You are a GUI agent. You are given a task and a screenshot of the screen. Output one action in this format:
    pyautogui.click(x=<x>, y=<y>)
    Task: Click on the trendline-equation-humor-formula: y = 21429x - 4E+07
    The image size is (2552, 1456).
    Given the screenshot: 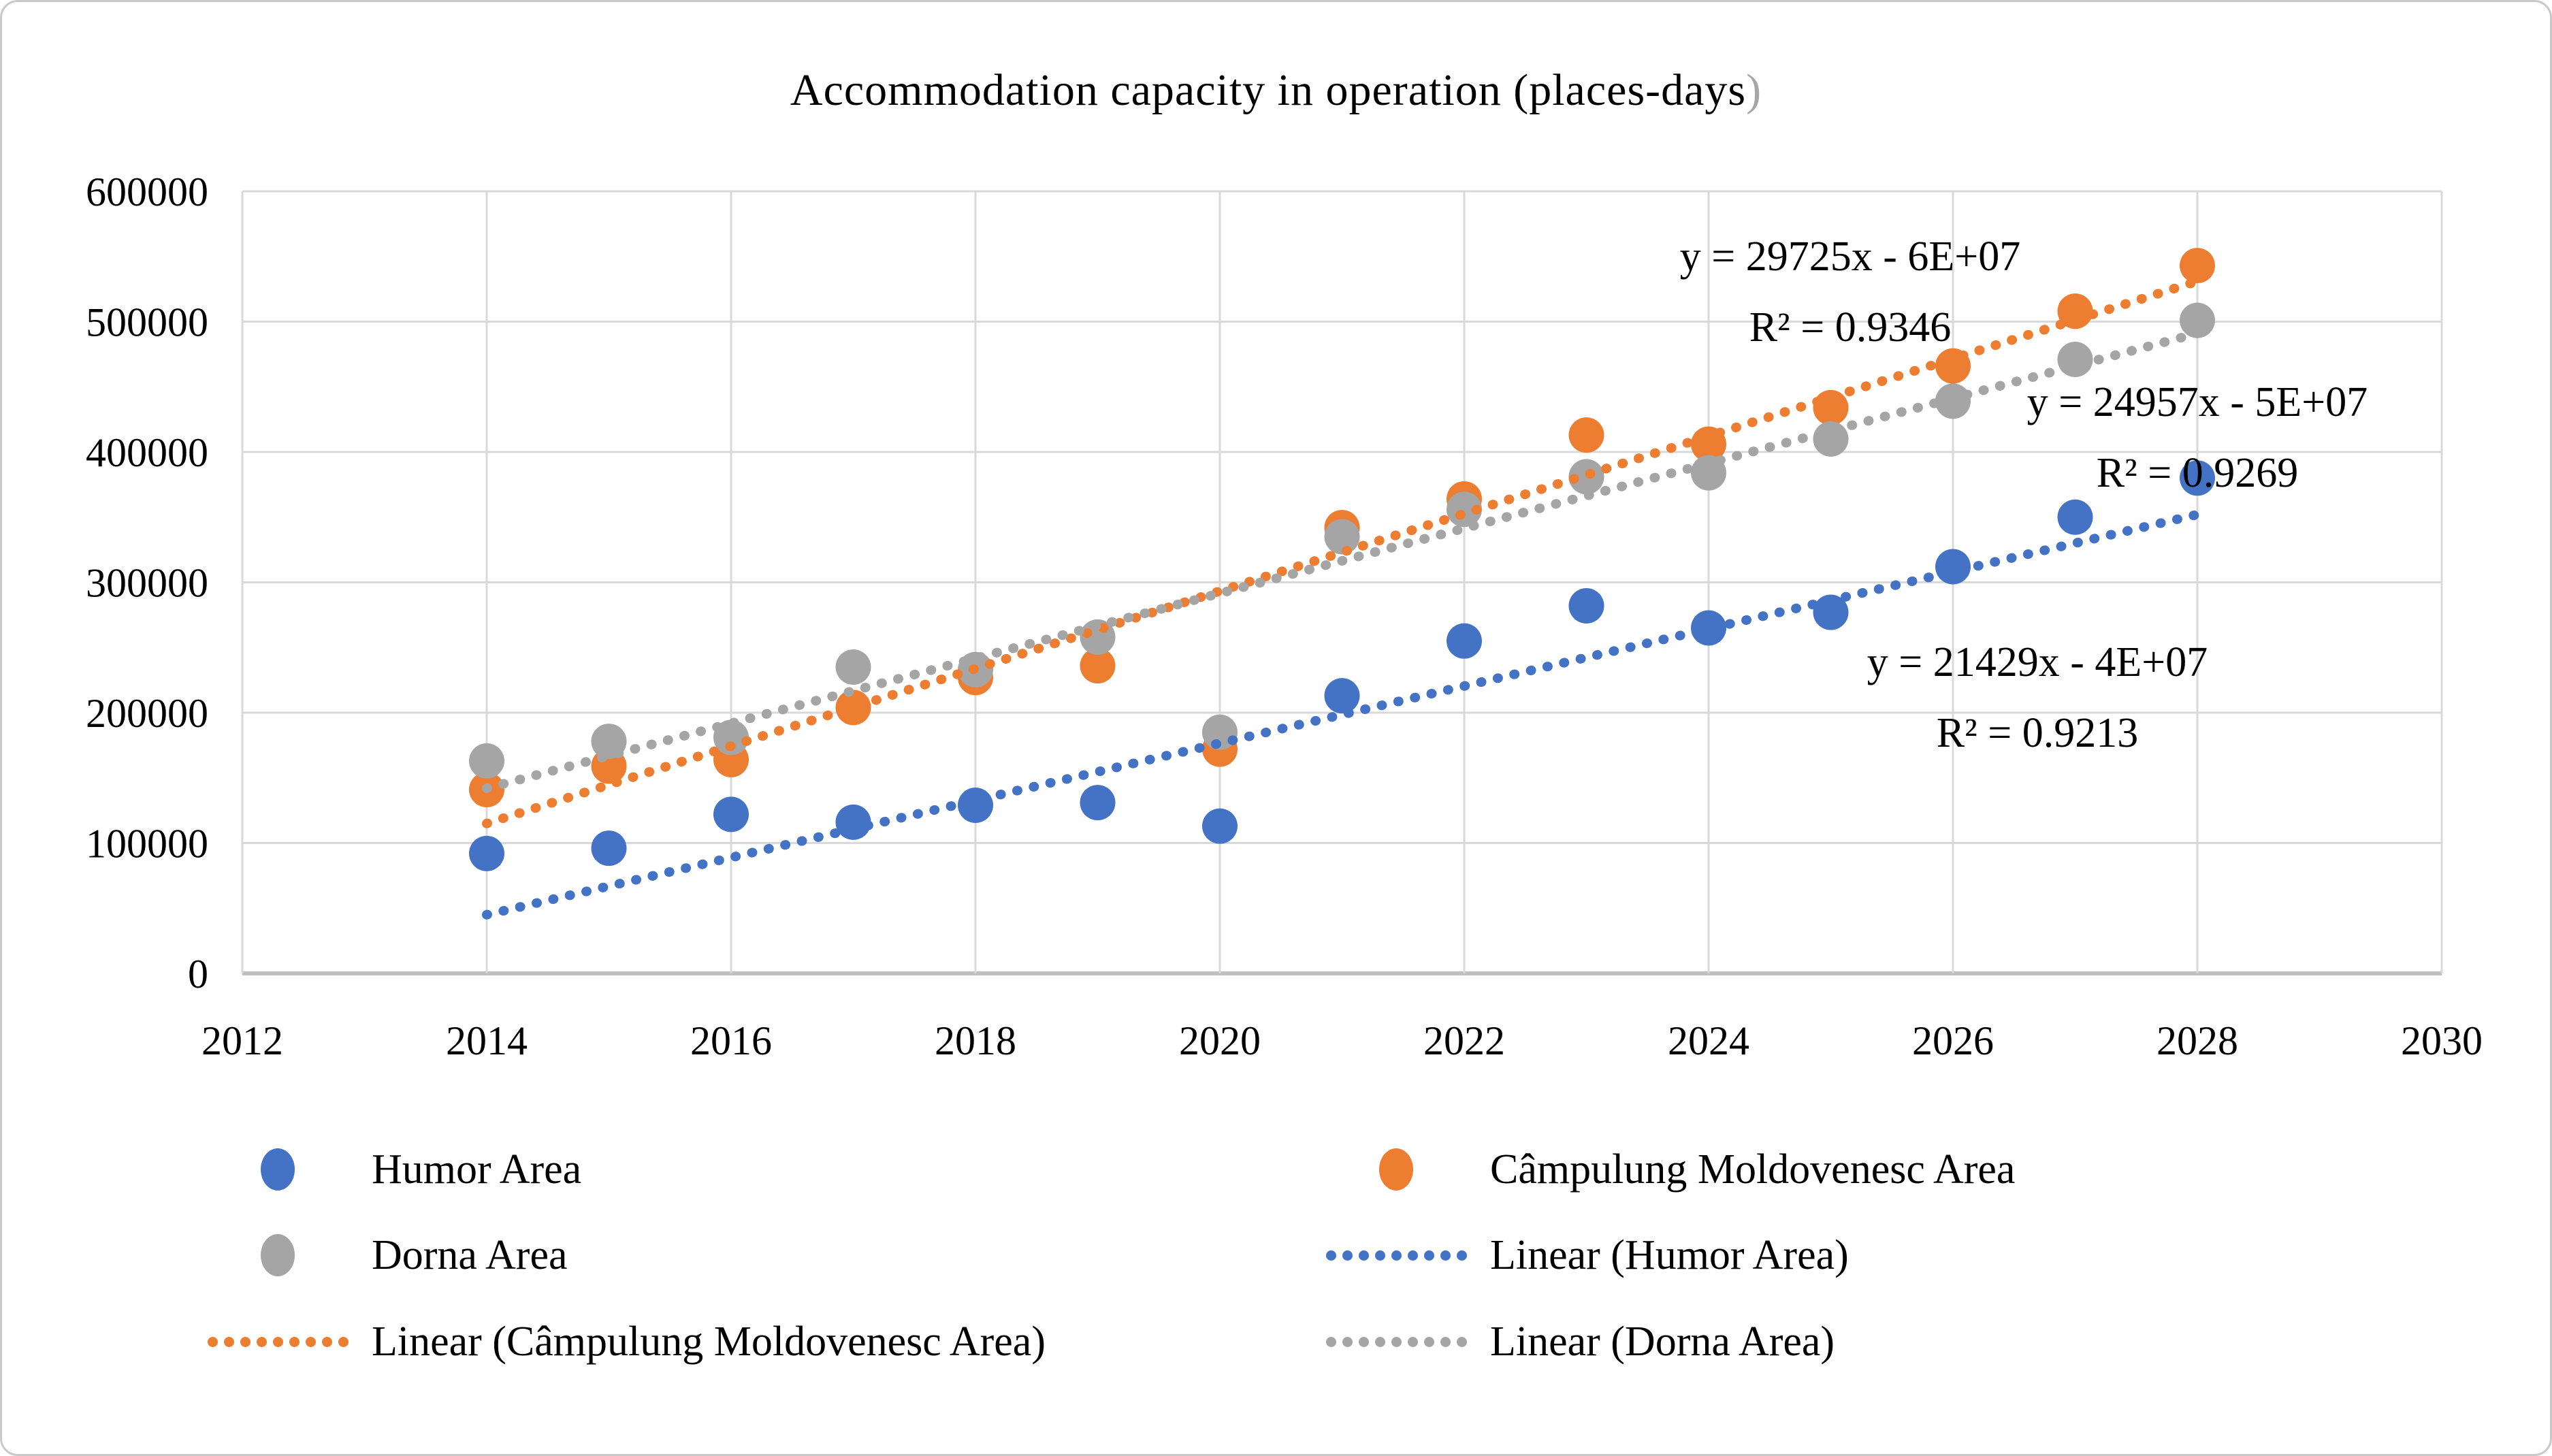 What is the action you would take?
    pyautogui.click(x=2037, y=662)
    